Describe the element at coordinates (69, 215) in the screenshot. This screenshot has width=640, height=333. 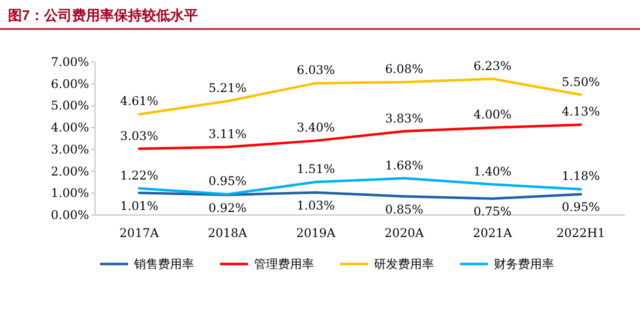
I see `y-tick-label: 0.00%` at that location.